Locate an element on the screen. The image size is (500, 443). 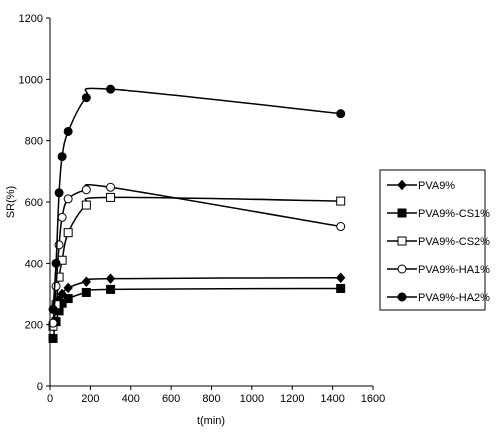
x-tick-label: 200 is located at coordinates (90, 399).